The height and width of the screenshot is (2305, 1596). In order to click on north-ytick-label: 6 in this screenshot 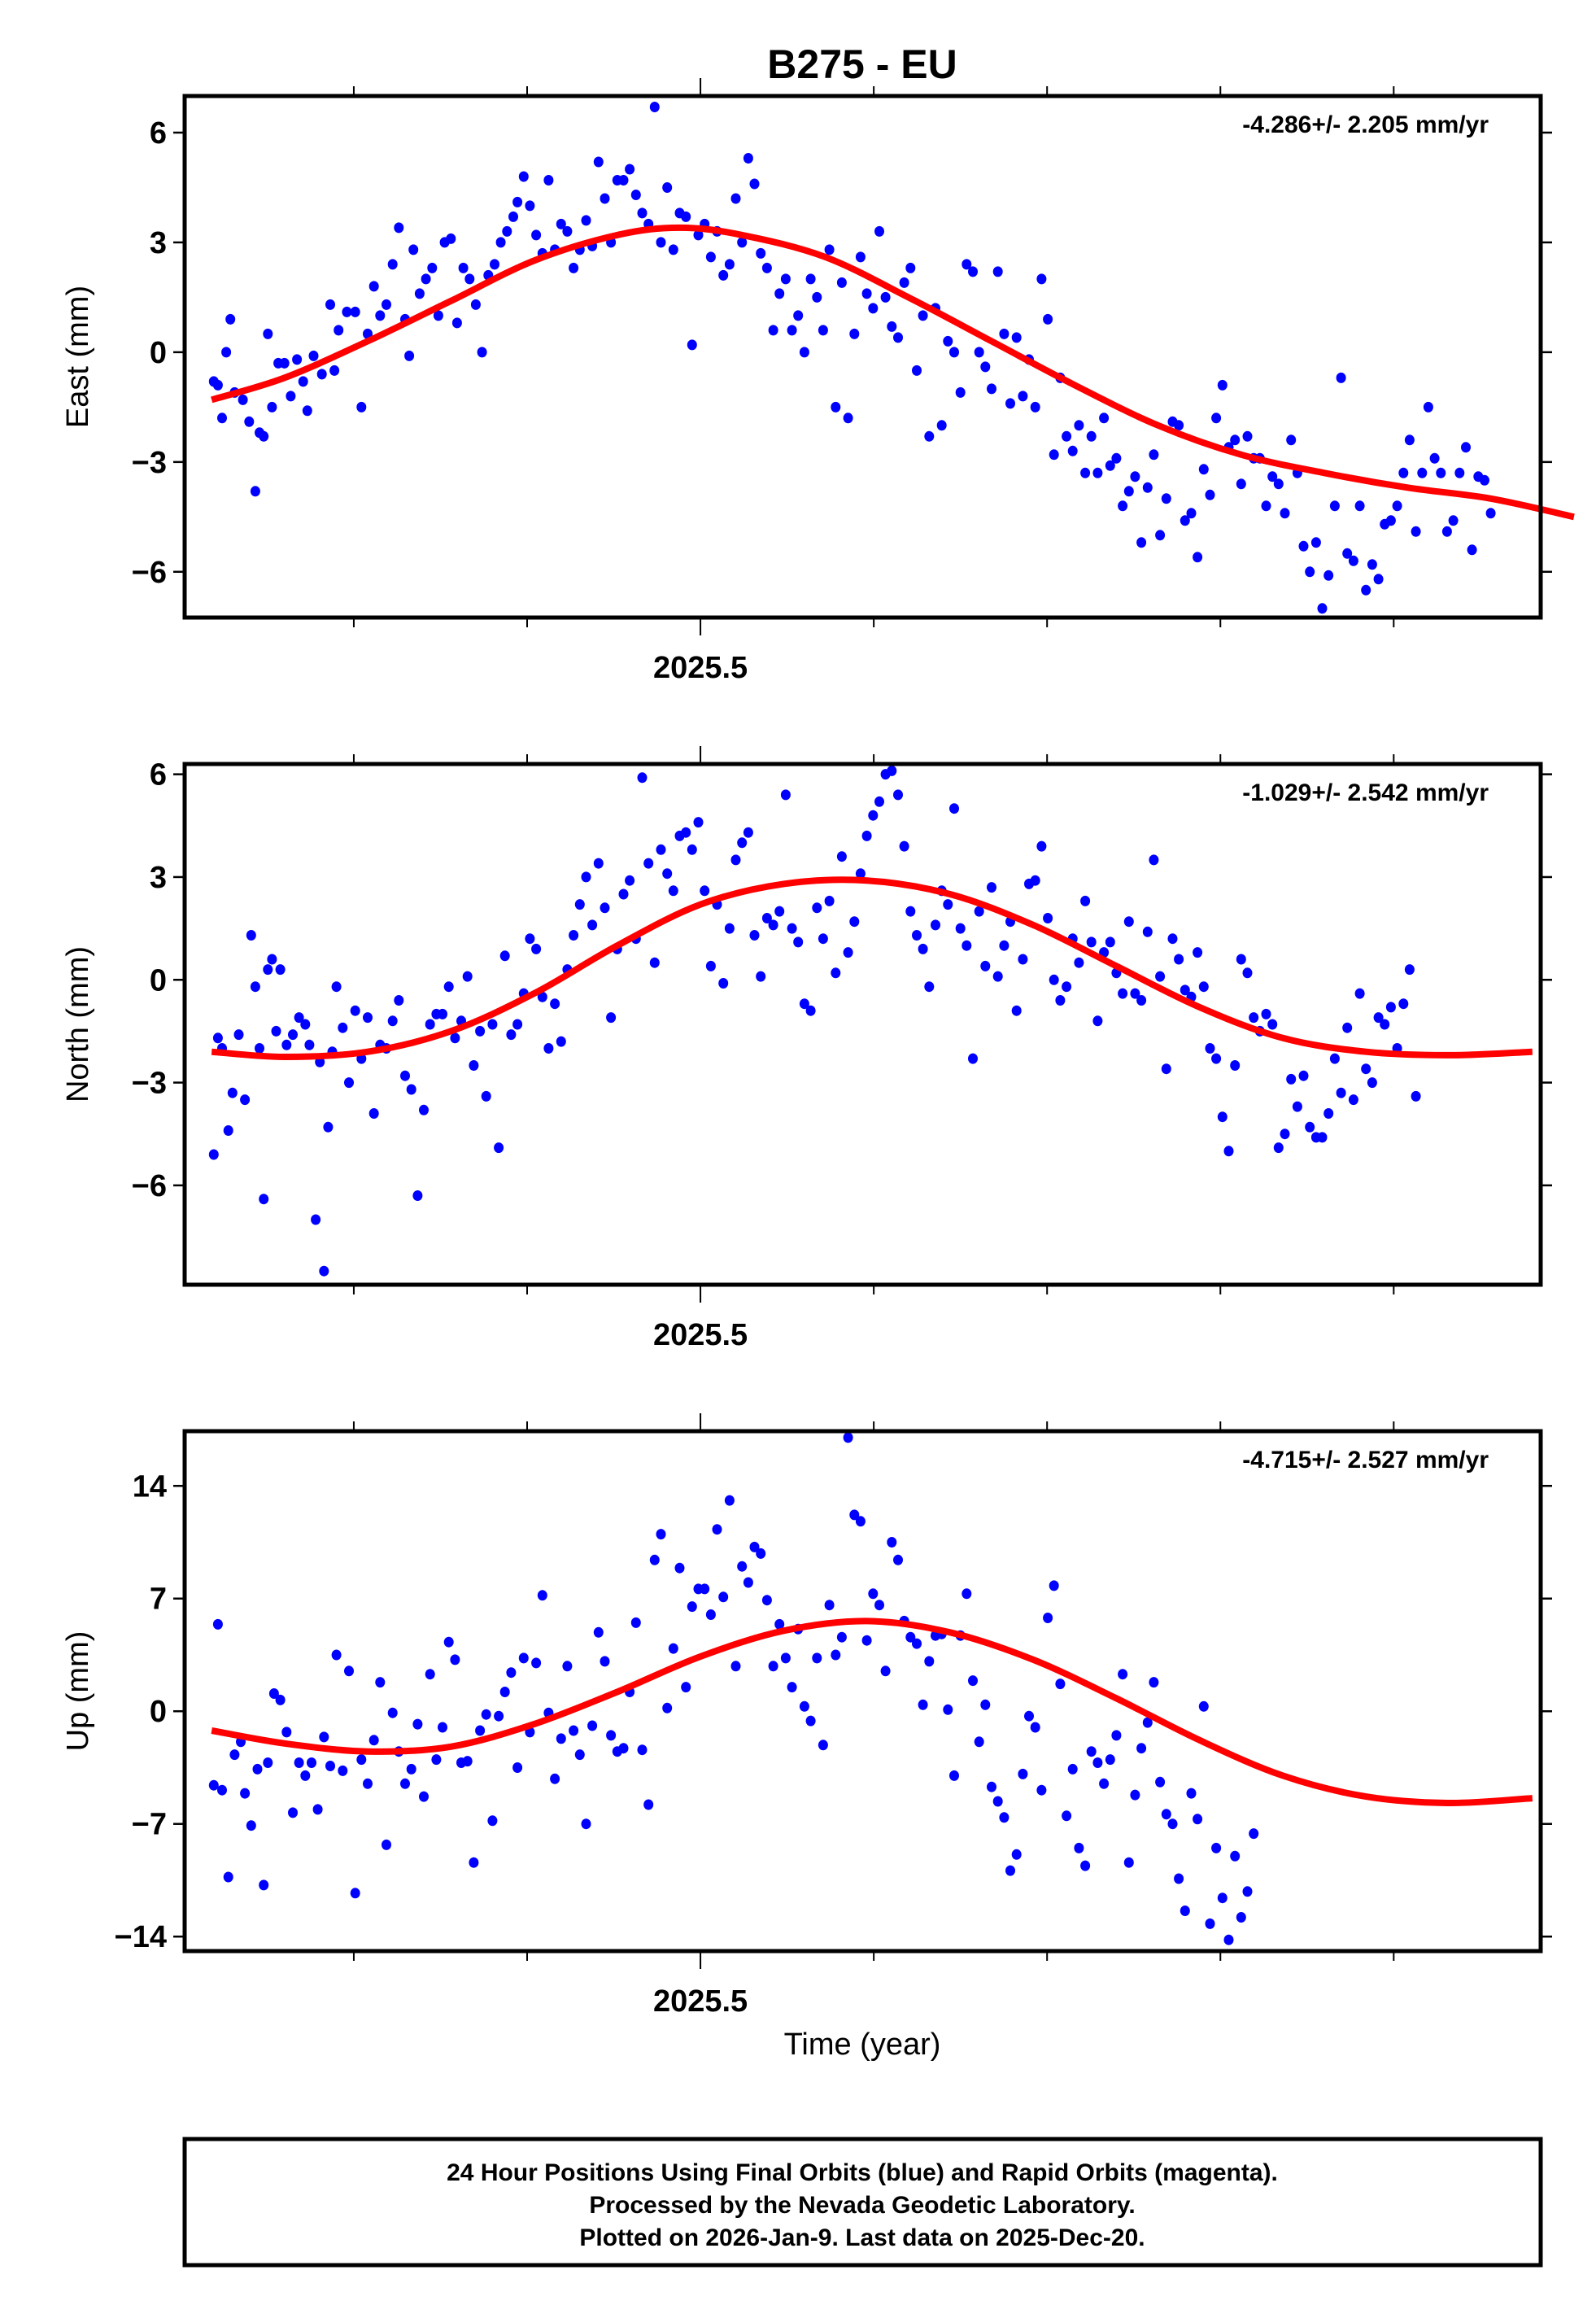, I will do `click(158, 775)`.